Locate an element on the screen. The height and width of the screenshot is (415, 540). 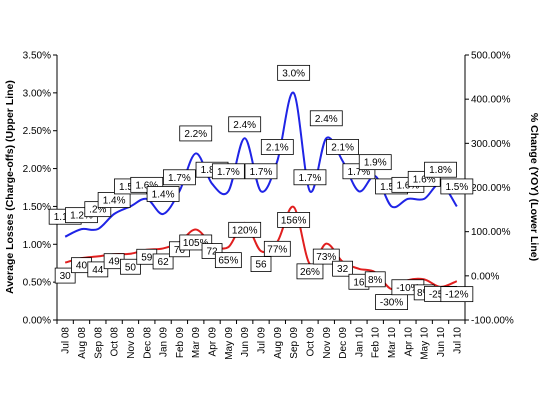
x-tick-label: May 09 is located at coordinates (229, 343).